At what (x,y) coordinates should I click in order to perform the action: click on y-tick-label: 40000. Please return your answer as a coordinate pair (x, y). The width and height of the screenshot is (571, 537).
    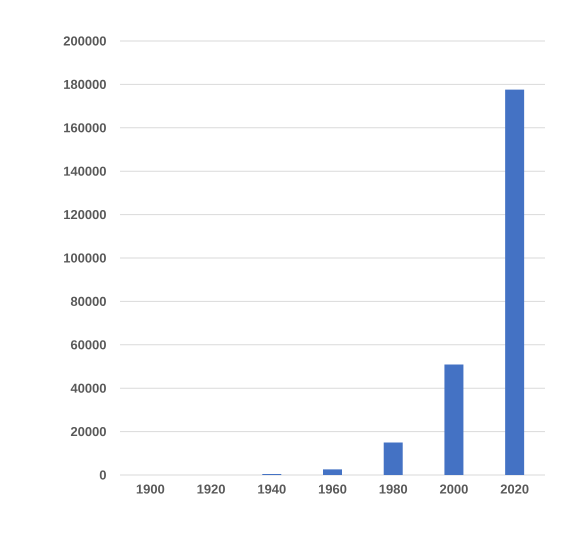
    Looking at the image, I should click on (88, 388).